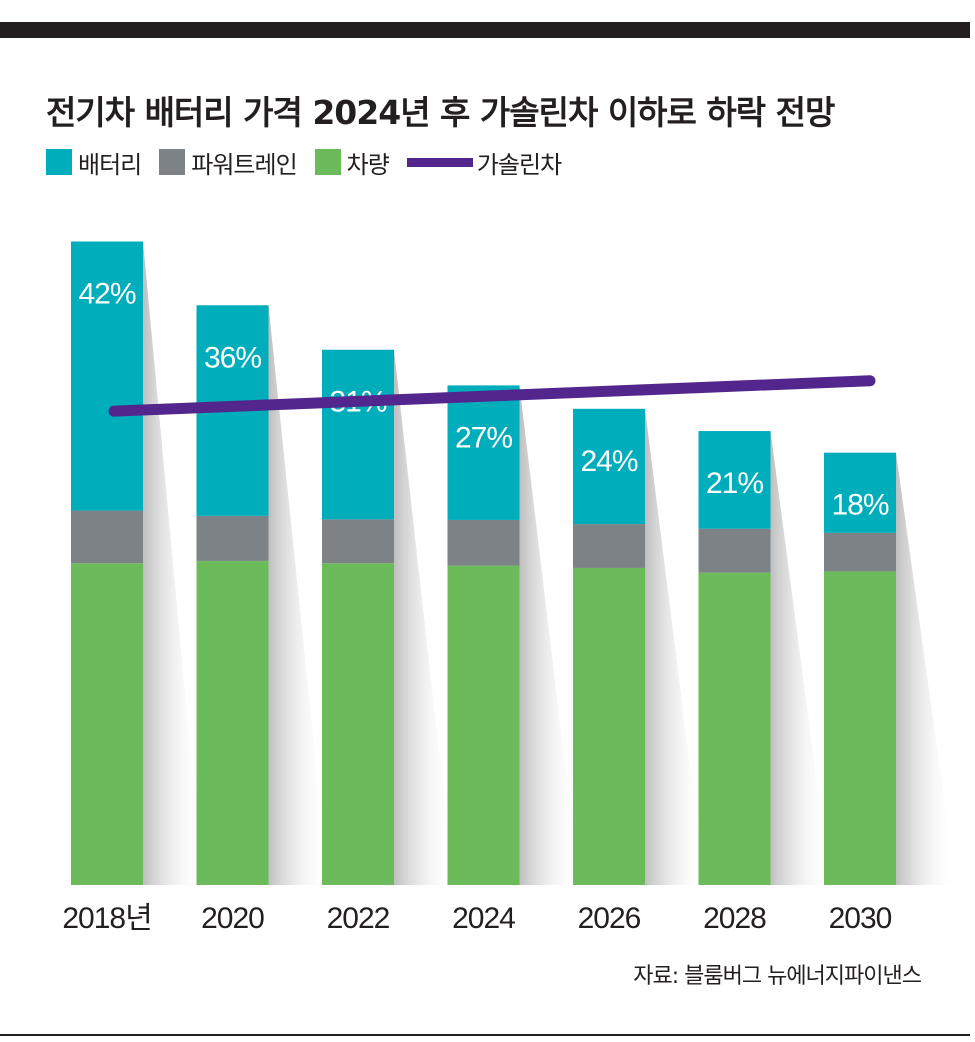 This screenshot has width=975, height=1042. What do you see at coordinates (734, 483) in the screenshot?
I see `battery-share-label: 21%` at bounding box center [734, 483].